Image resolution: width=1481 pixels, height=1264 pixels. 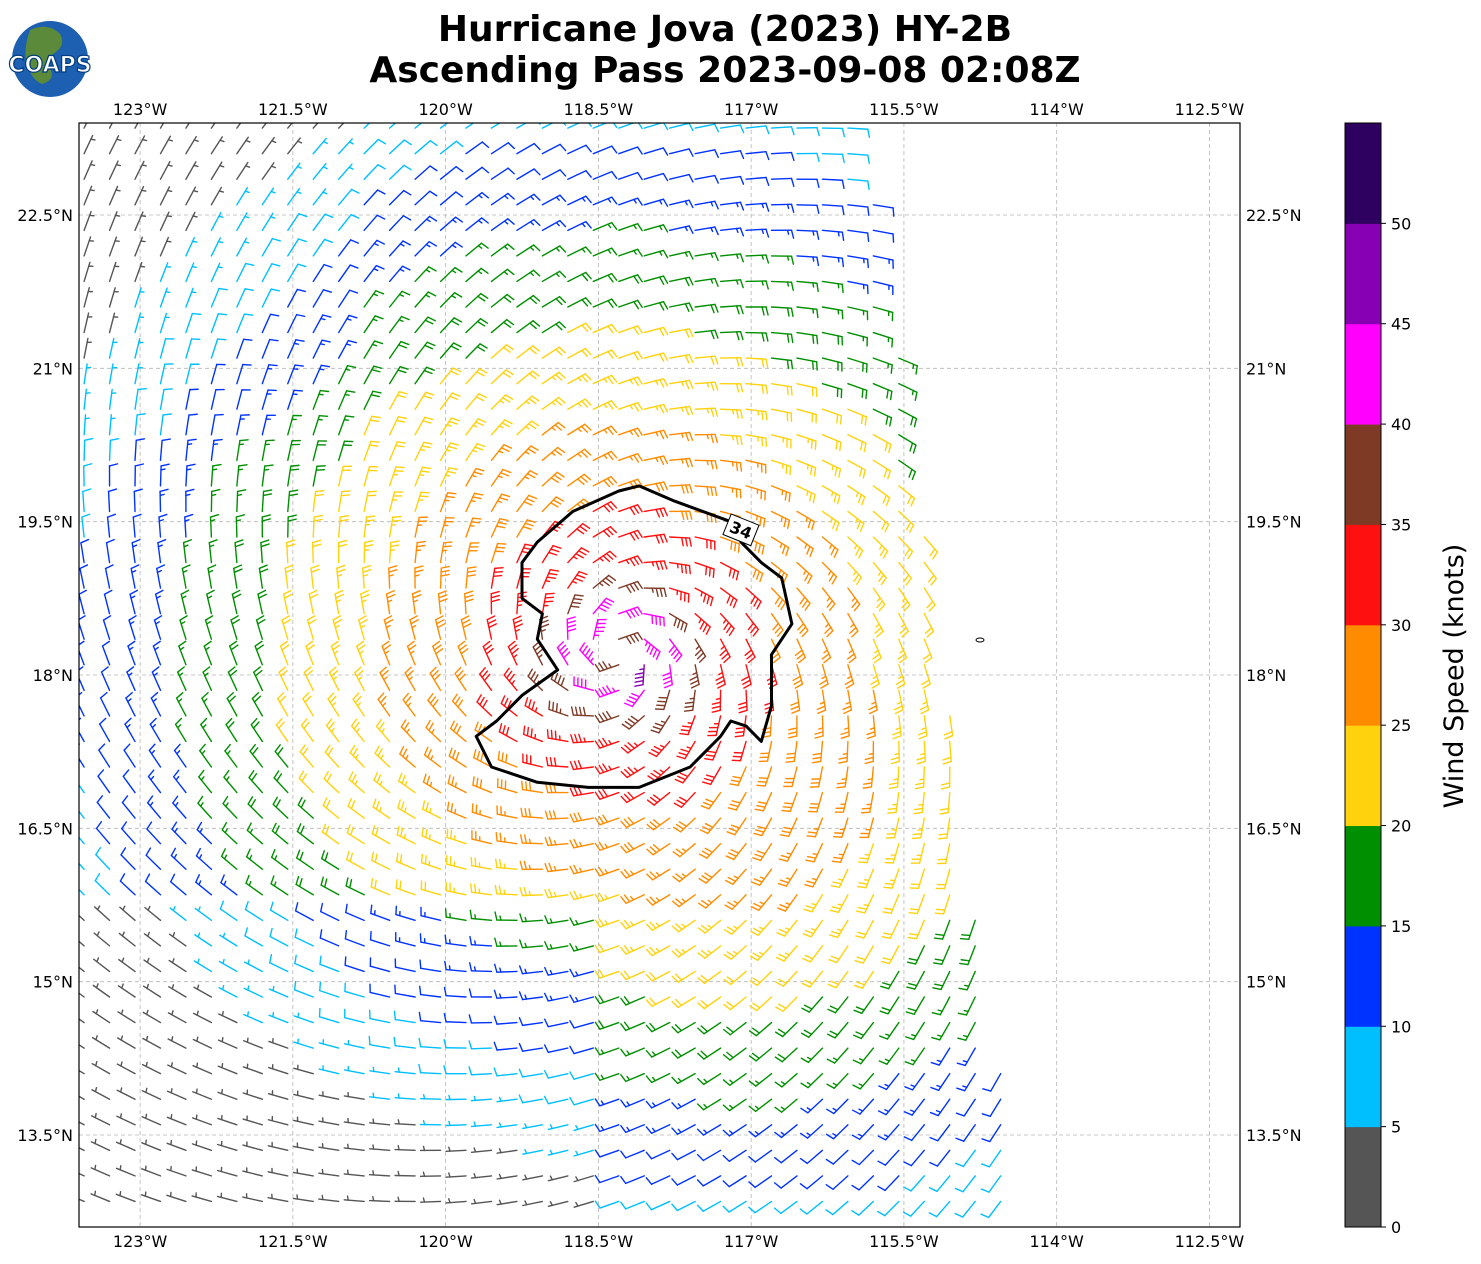 What do you see at coordinates (1363, 575) in the screenshot?
I see `colorbar-segment` at bounding box center [1363, 575].